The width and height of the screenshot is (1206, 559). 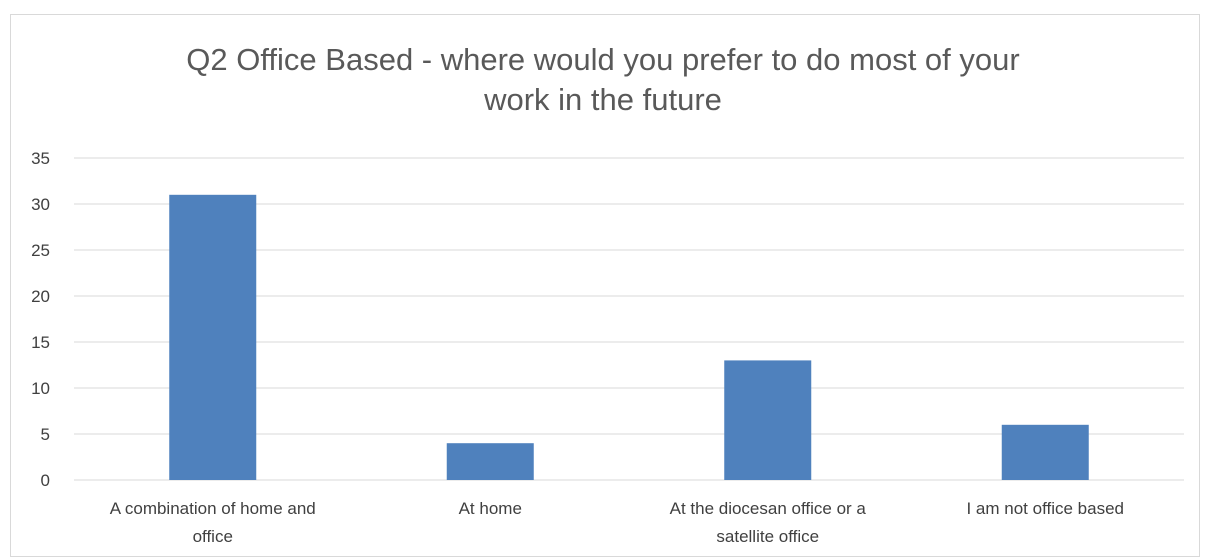 What do you see at coordinates (40, 158) in the screenshot?
I see `y-tick-label: 35` at bounding box center [40, 158].